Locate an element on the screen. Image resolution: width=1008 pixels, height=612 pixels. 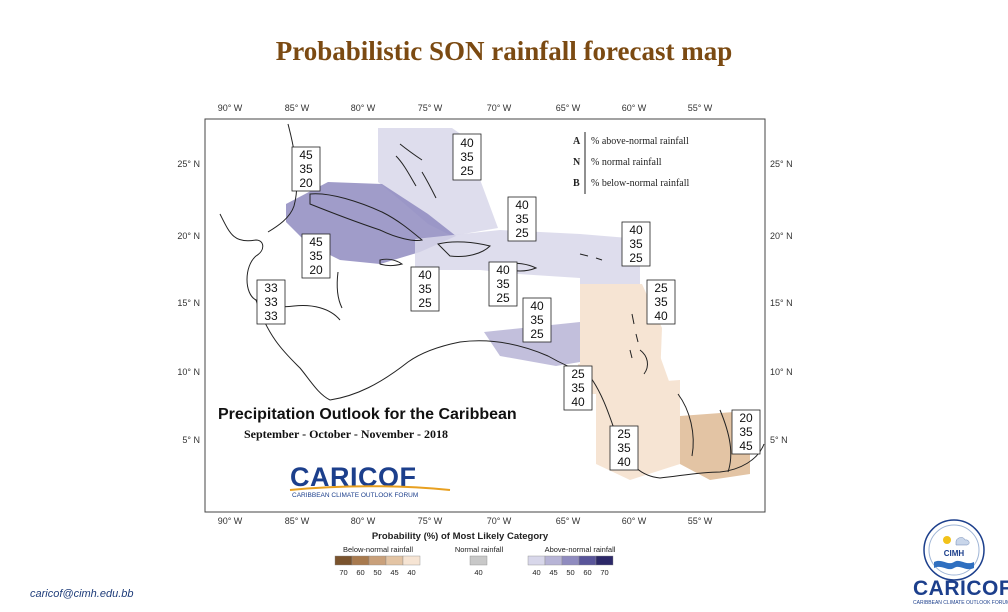
lat-label-right-5n: 5° N is located at coordinates (779, 440).